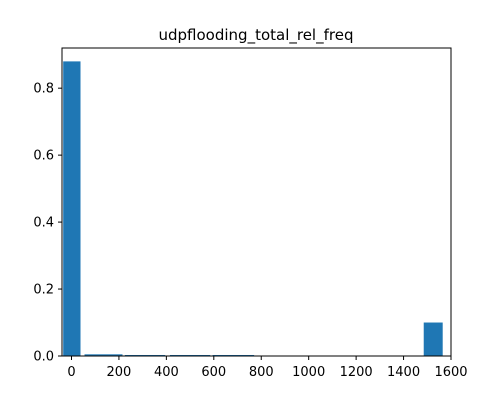 The image size is (500, 400). Describe the element at coordinates (119, 372) in the screenshot. I see `x-tick-label: 200` at that location.